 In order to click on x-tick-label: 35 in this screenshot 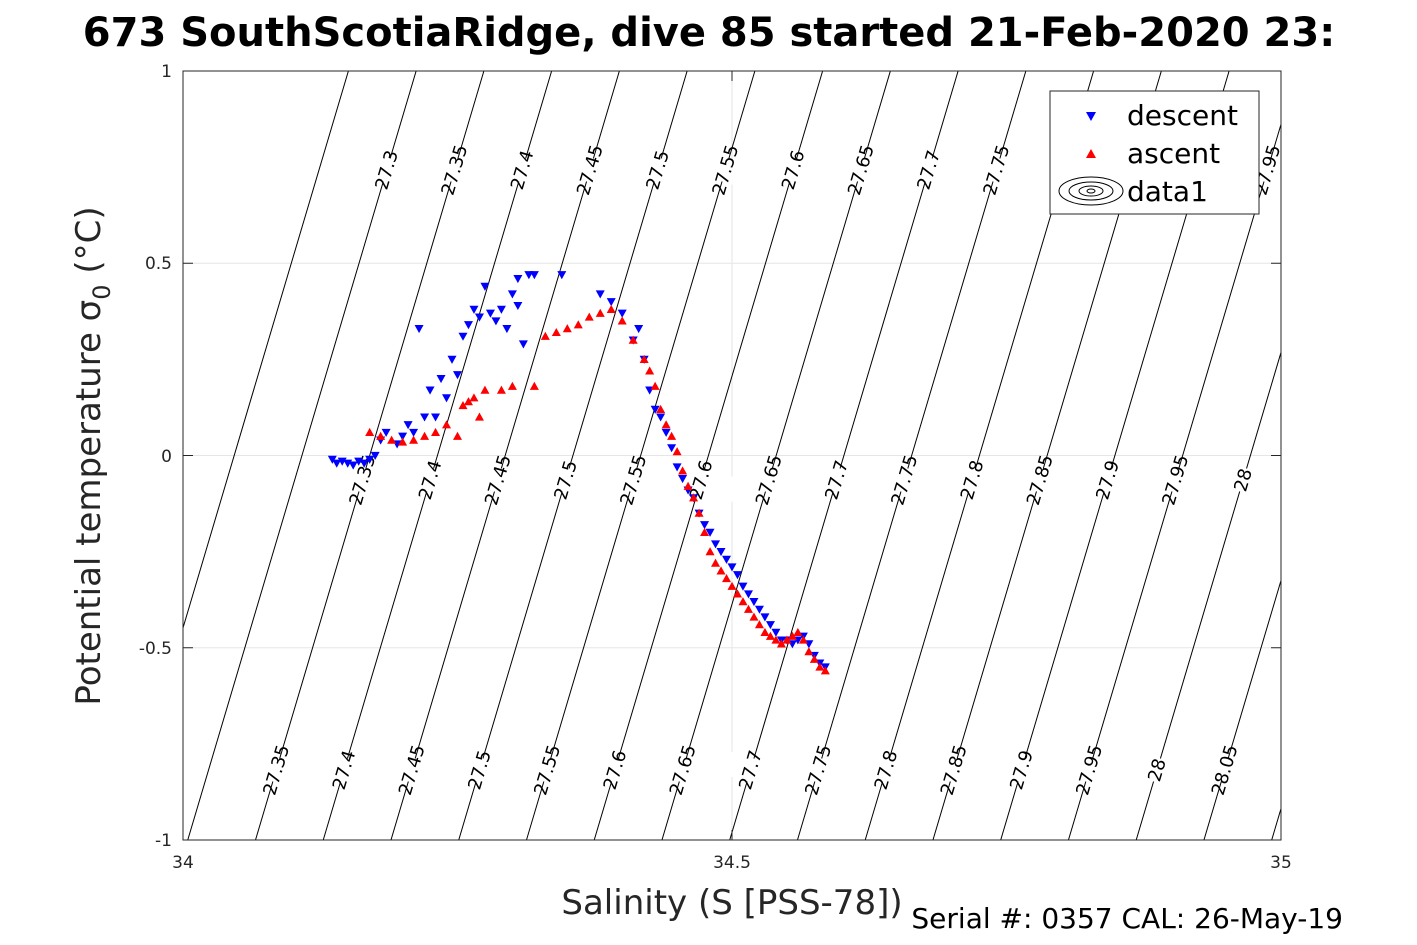, I will do `click(1281, 863)`.